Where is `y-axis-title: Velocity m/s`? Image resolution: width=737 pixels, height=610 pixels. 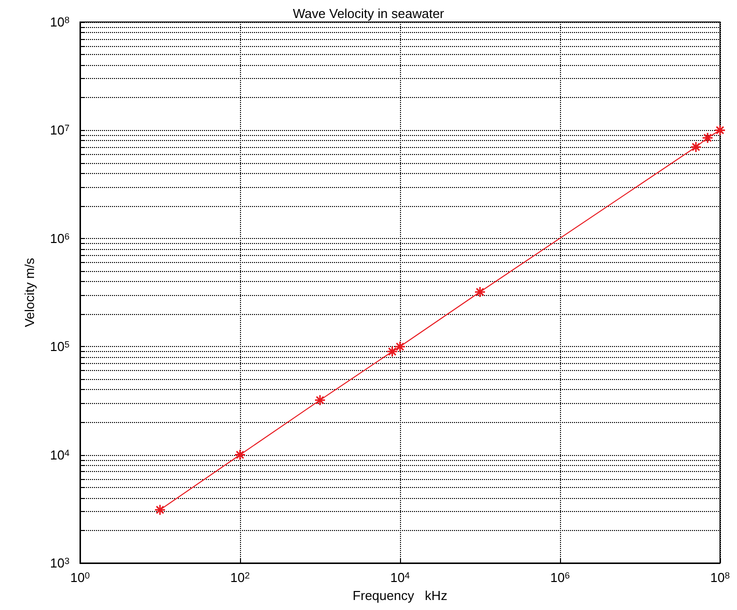 y-axis-title: Velocity m/s is located at coordinates (29, 292).